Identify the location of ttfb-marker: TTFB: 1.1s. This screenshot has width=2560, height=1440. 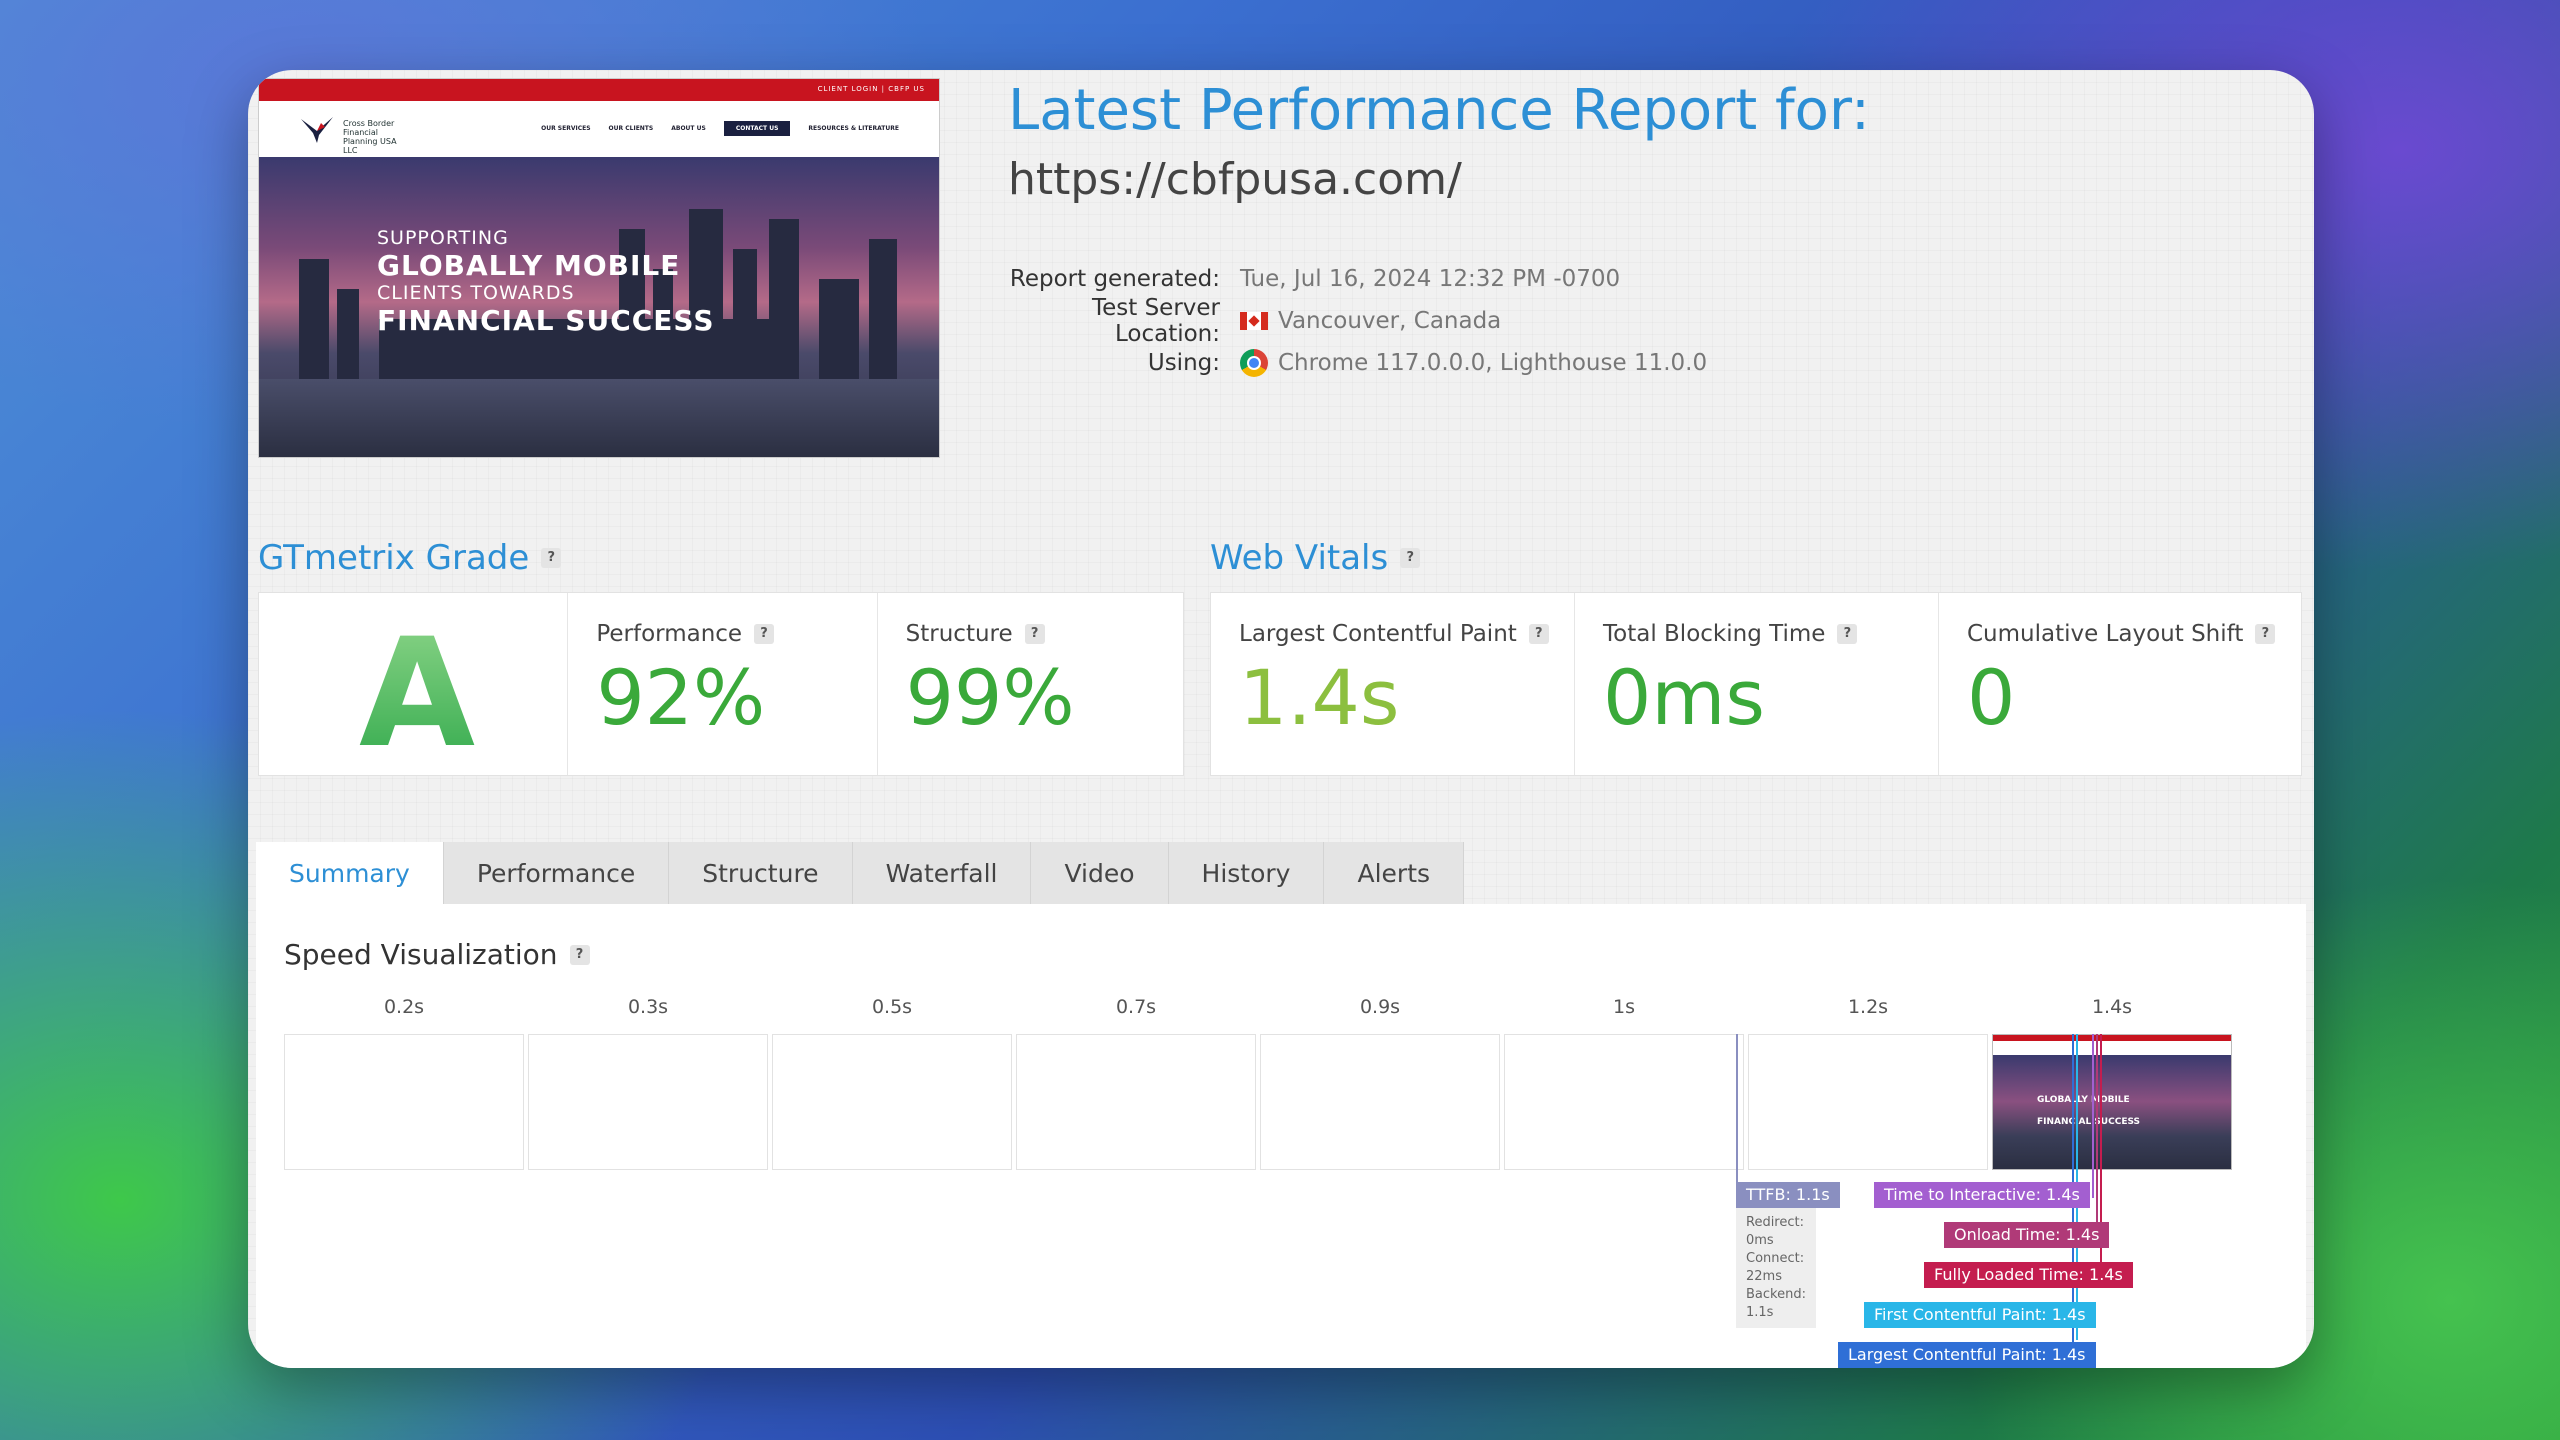
(1788, 1195).